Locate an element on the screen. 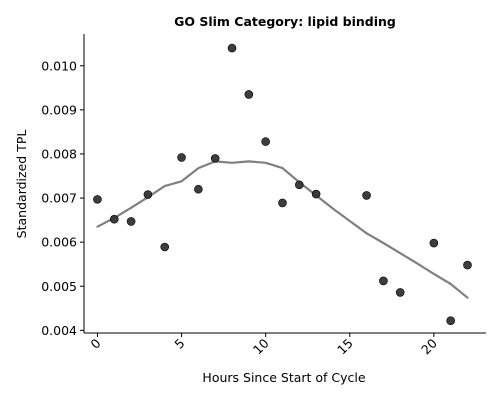 This screenshot has width=500, height=400. x-ticks: 0 5 10 15 20 is located at coordinates (263, 345).